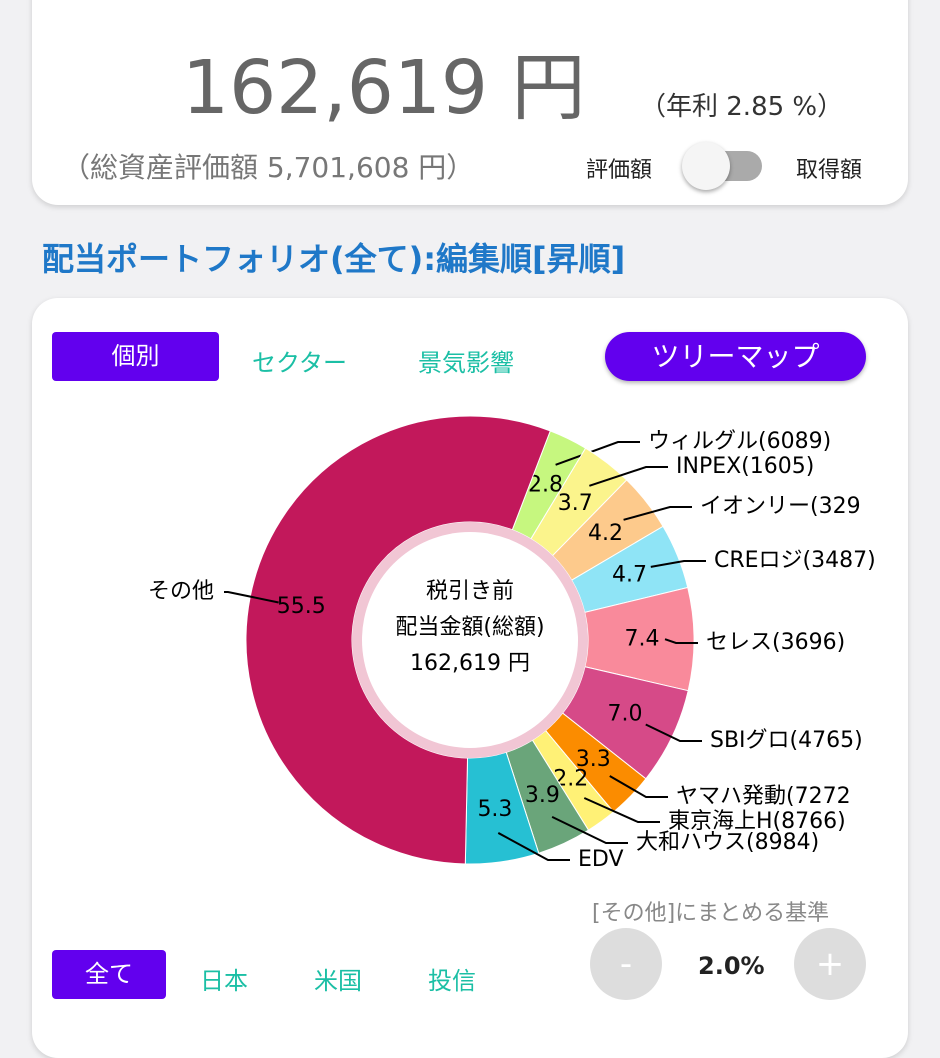 The width and height of the screenshot is (940, 1058). Describe the element at coordinates (601, 859) in the screenshot. I see `category-label: EDV` at that location.